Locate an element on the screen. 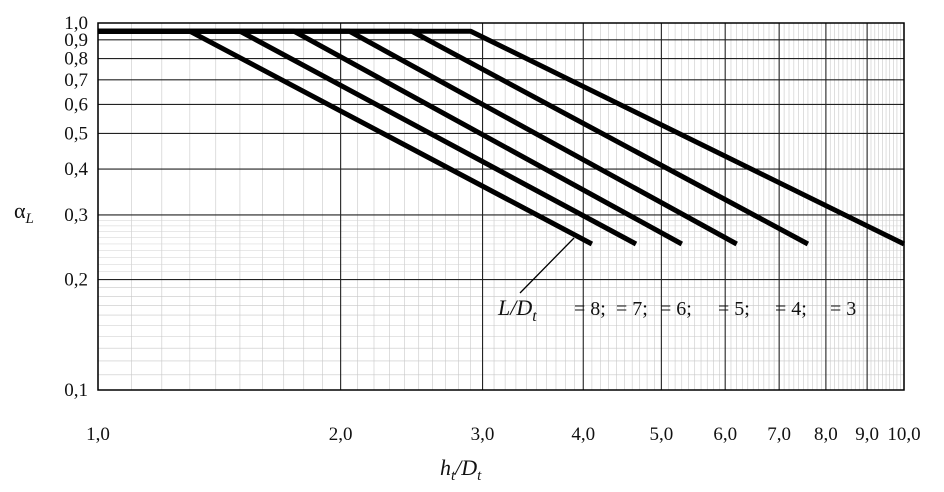  annotation-values: = 8; = 7; = 6; = 5; = 4; = 3 is located at coordinates (715, 309).